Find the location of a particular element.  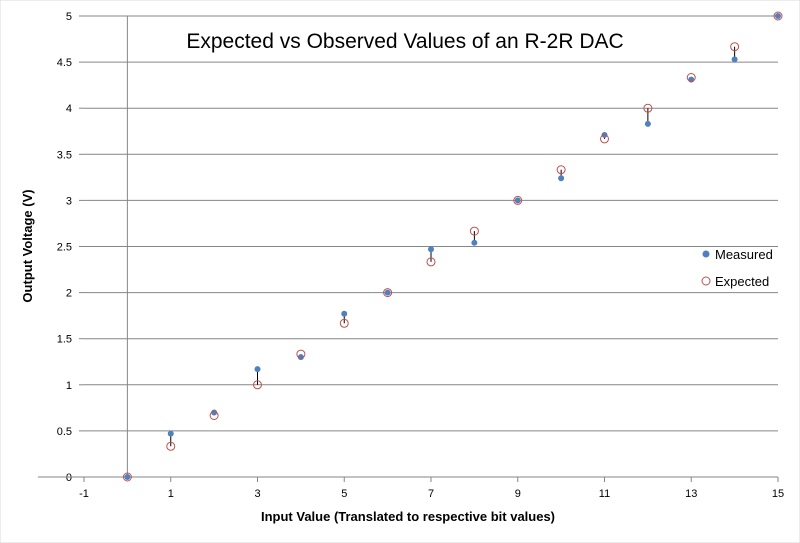

y-tick-label: 5 is located at coordinates (69, 17).